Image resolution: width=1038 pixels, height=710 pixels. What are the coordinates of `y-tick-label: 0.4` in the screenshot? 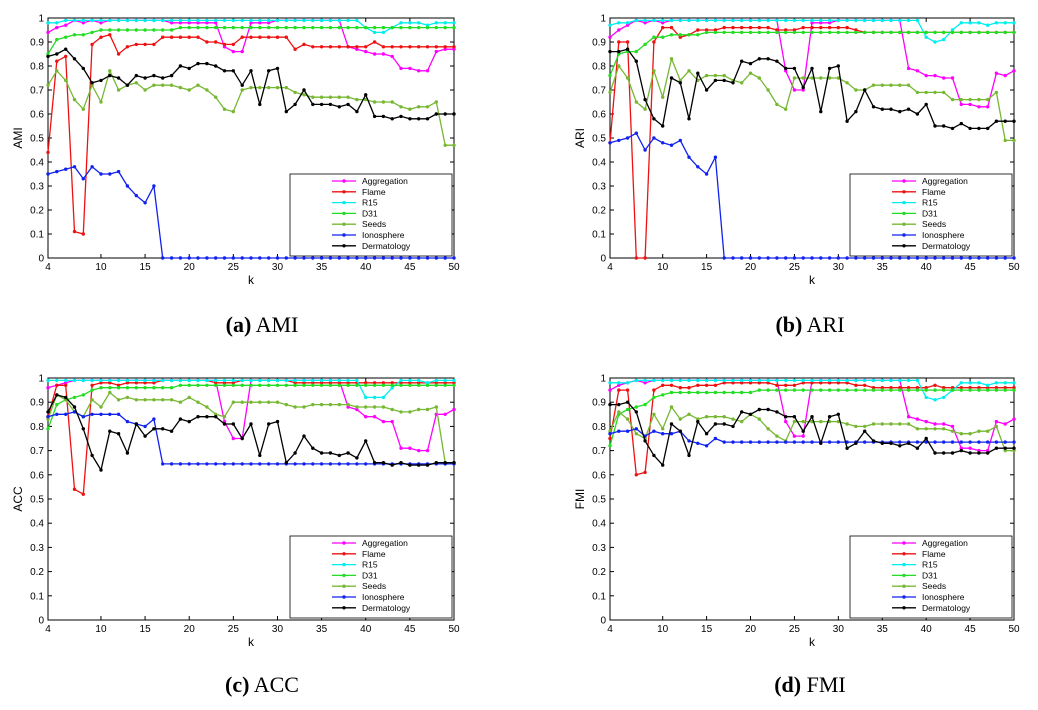 It's located at (599, 163).